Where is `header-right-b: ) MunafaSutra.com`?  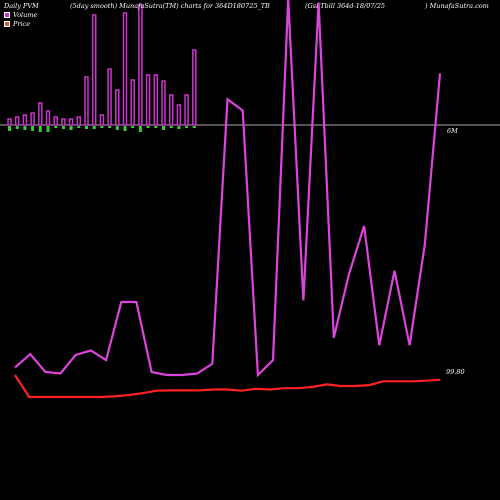
header-right-b: ) MunafaSutra.com is located at coordinates (457, 6).